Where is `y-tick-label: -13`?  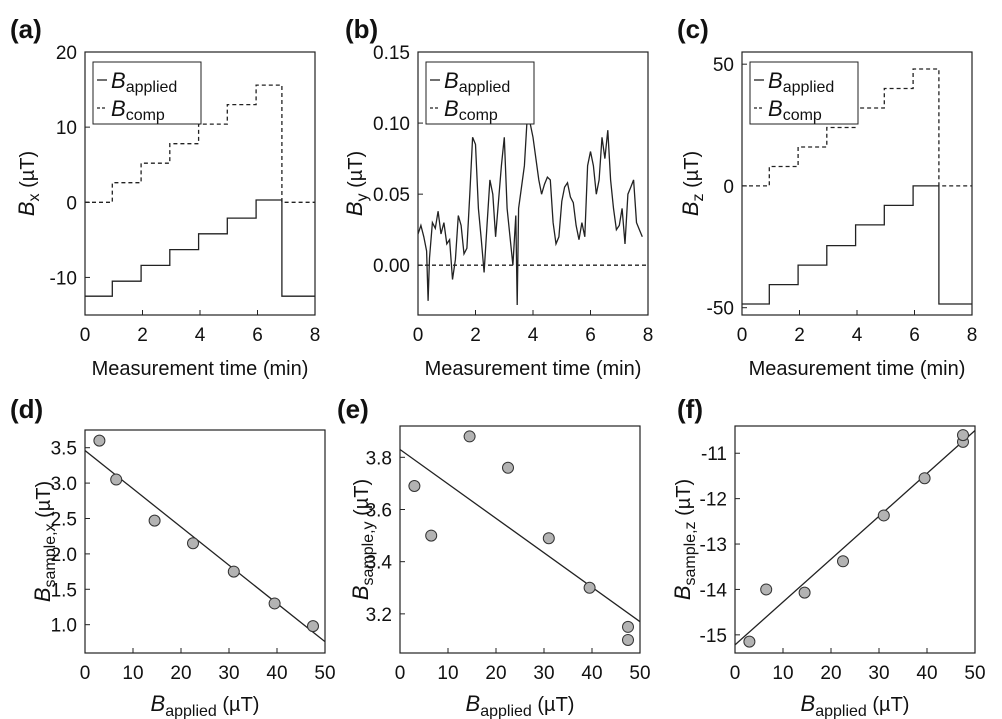 y-tick-label: -13 is located at coordinates (713, 545).